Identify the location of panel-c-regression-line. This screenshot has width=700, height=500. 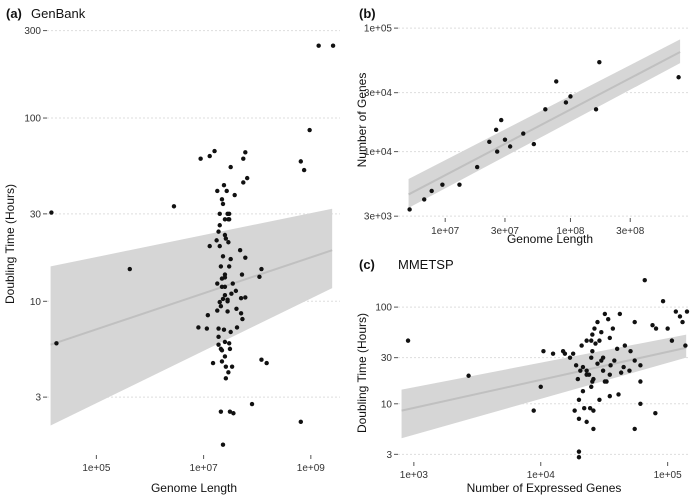
(544, 379).